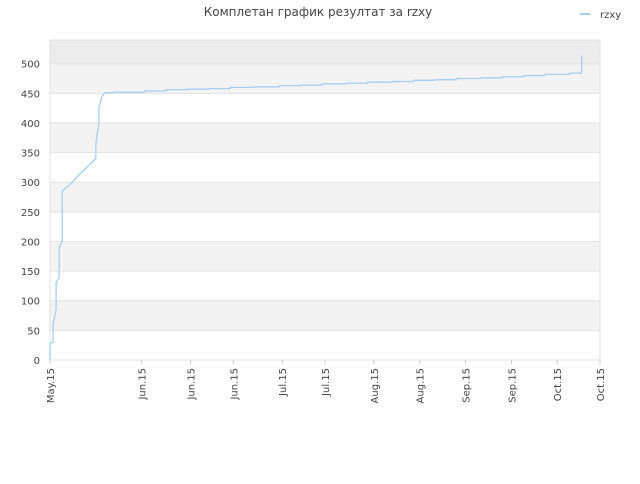 This screenshot has width=640, height=484. What do you see at coordinates (51, 385) in the screenshot?
I see `x-tick-label: May.15` at bounding box center [51, 385].